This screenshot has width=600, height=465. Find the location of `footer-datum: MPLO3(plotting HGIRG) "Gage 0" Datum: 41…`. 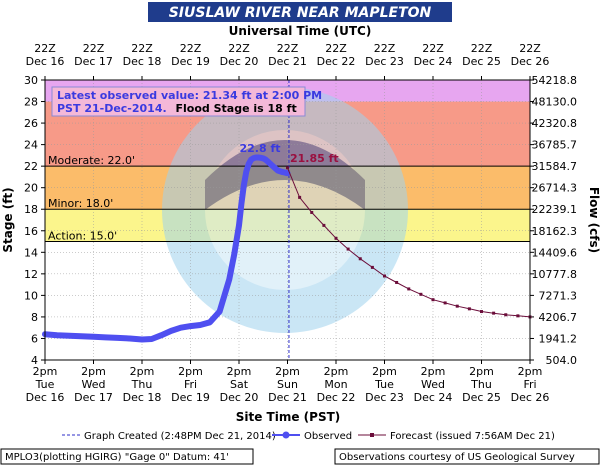

footer-datum: MPLO3(plotting HGIRG) "Gage 0" Datum: 41… is located at coordinates (117, 457).